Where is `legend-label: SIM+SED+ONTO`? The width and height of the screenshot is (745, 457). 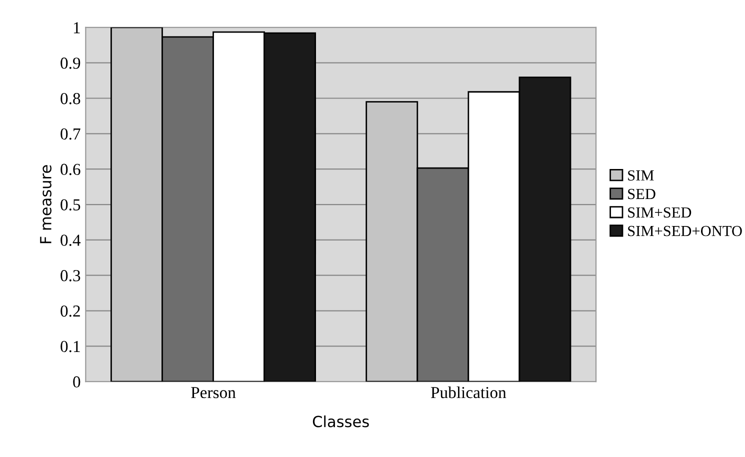
legend-label: SIM+SED+ONTO is located at coordinates (685, 231).